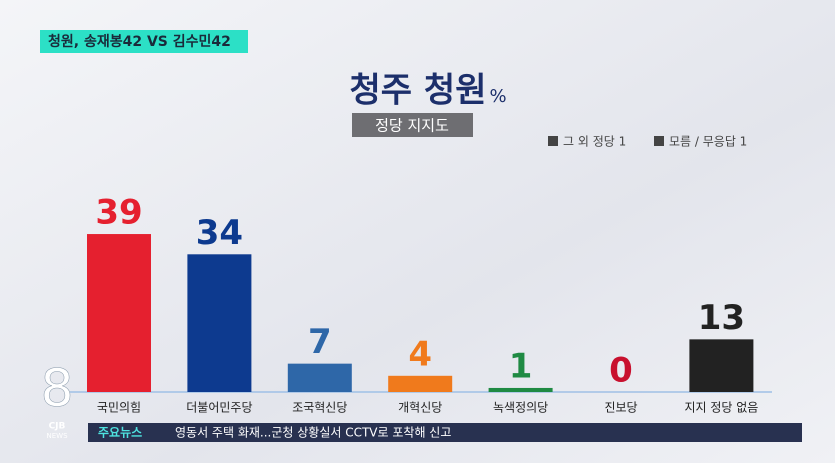 This screenshot has width=835, height=463. What do you see at coordinates (139, 41) in the screenshot?
I see `tag: 청원, 송재봉42 VS 김수민42` at bounding box center [139, 41].